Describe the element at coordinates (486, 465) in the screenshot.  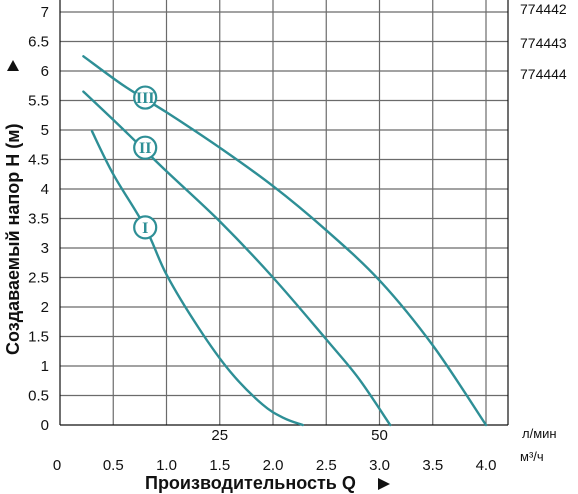
I see `x-tick-label: 4.0` at that location.